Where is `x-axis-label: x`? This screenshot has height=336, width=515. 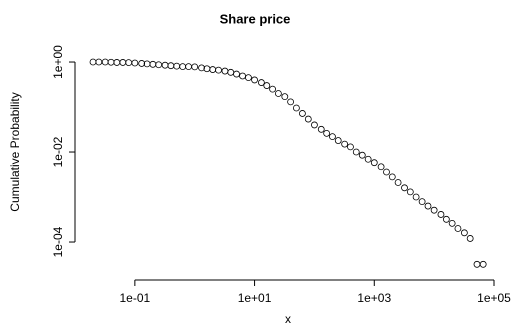 x-axis-label: x is located at coordinates (288, 319).